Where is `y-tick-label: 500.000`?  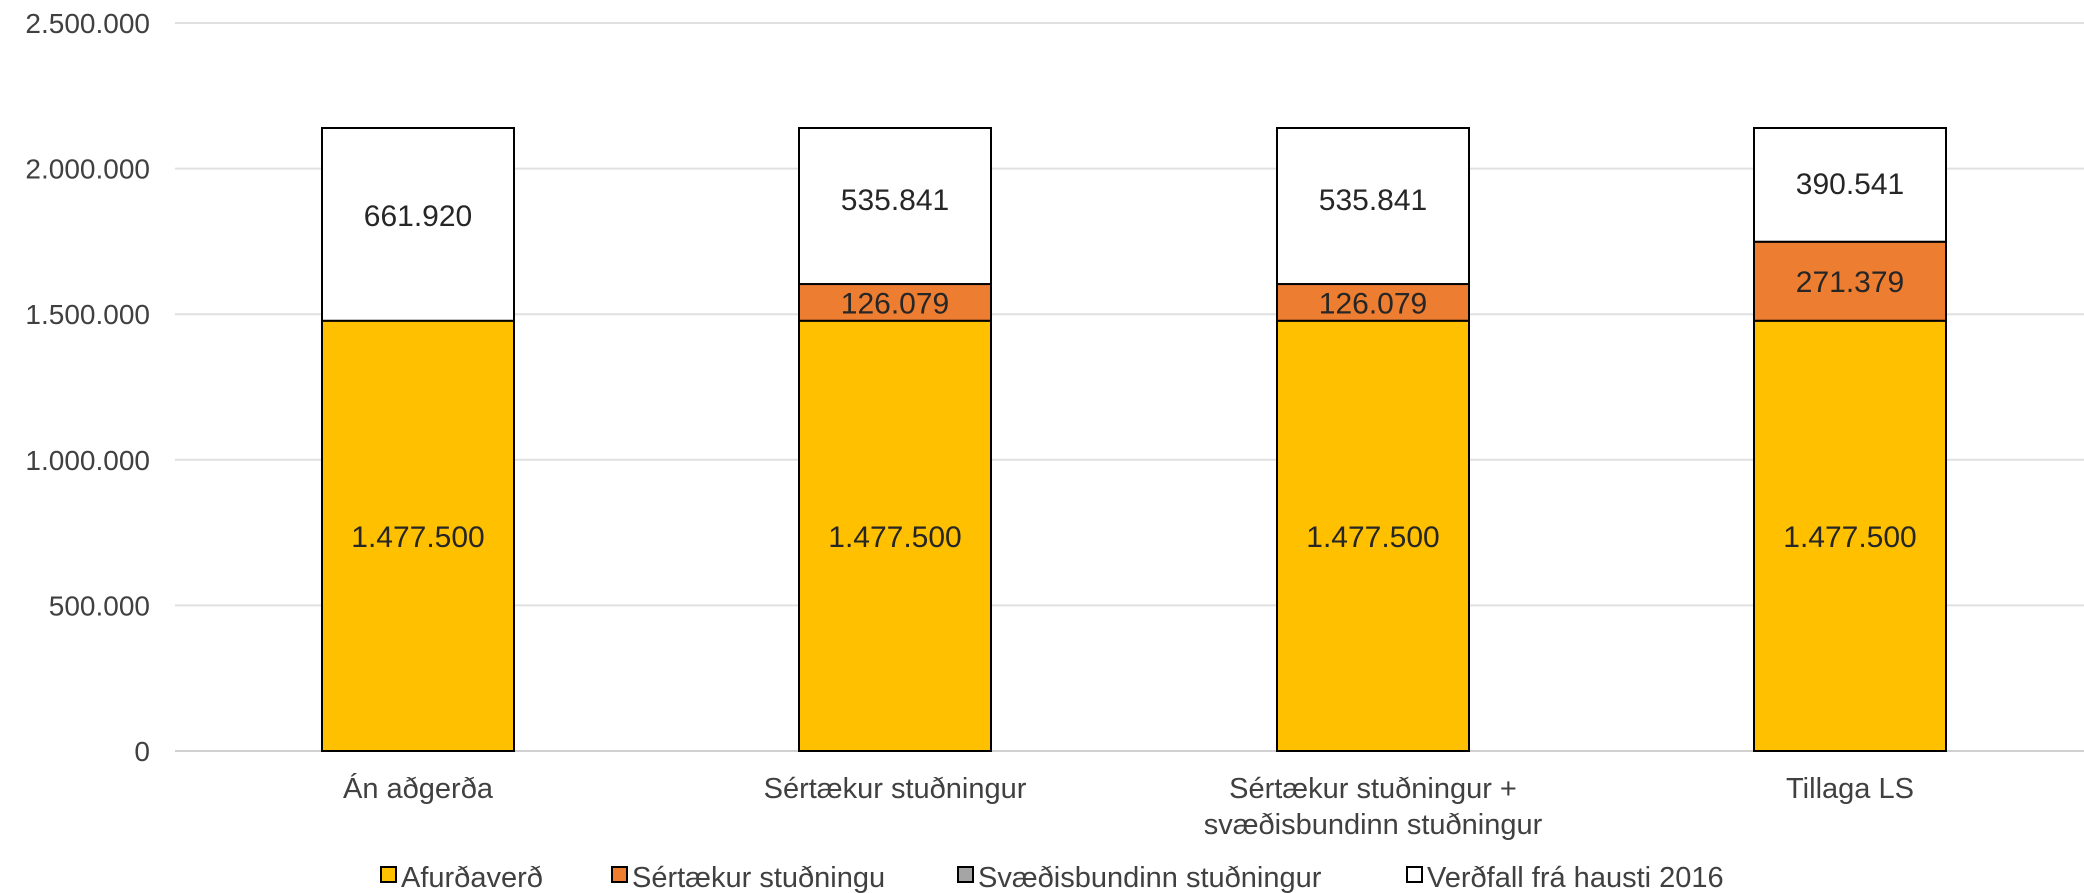 y-tick-label: 500.000 is located at coordinates (99, 605).